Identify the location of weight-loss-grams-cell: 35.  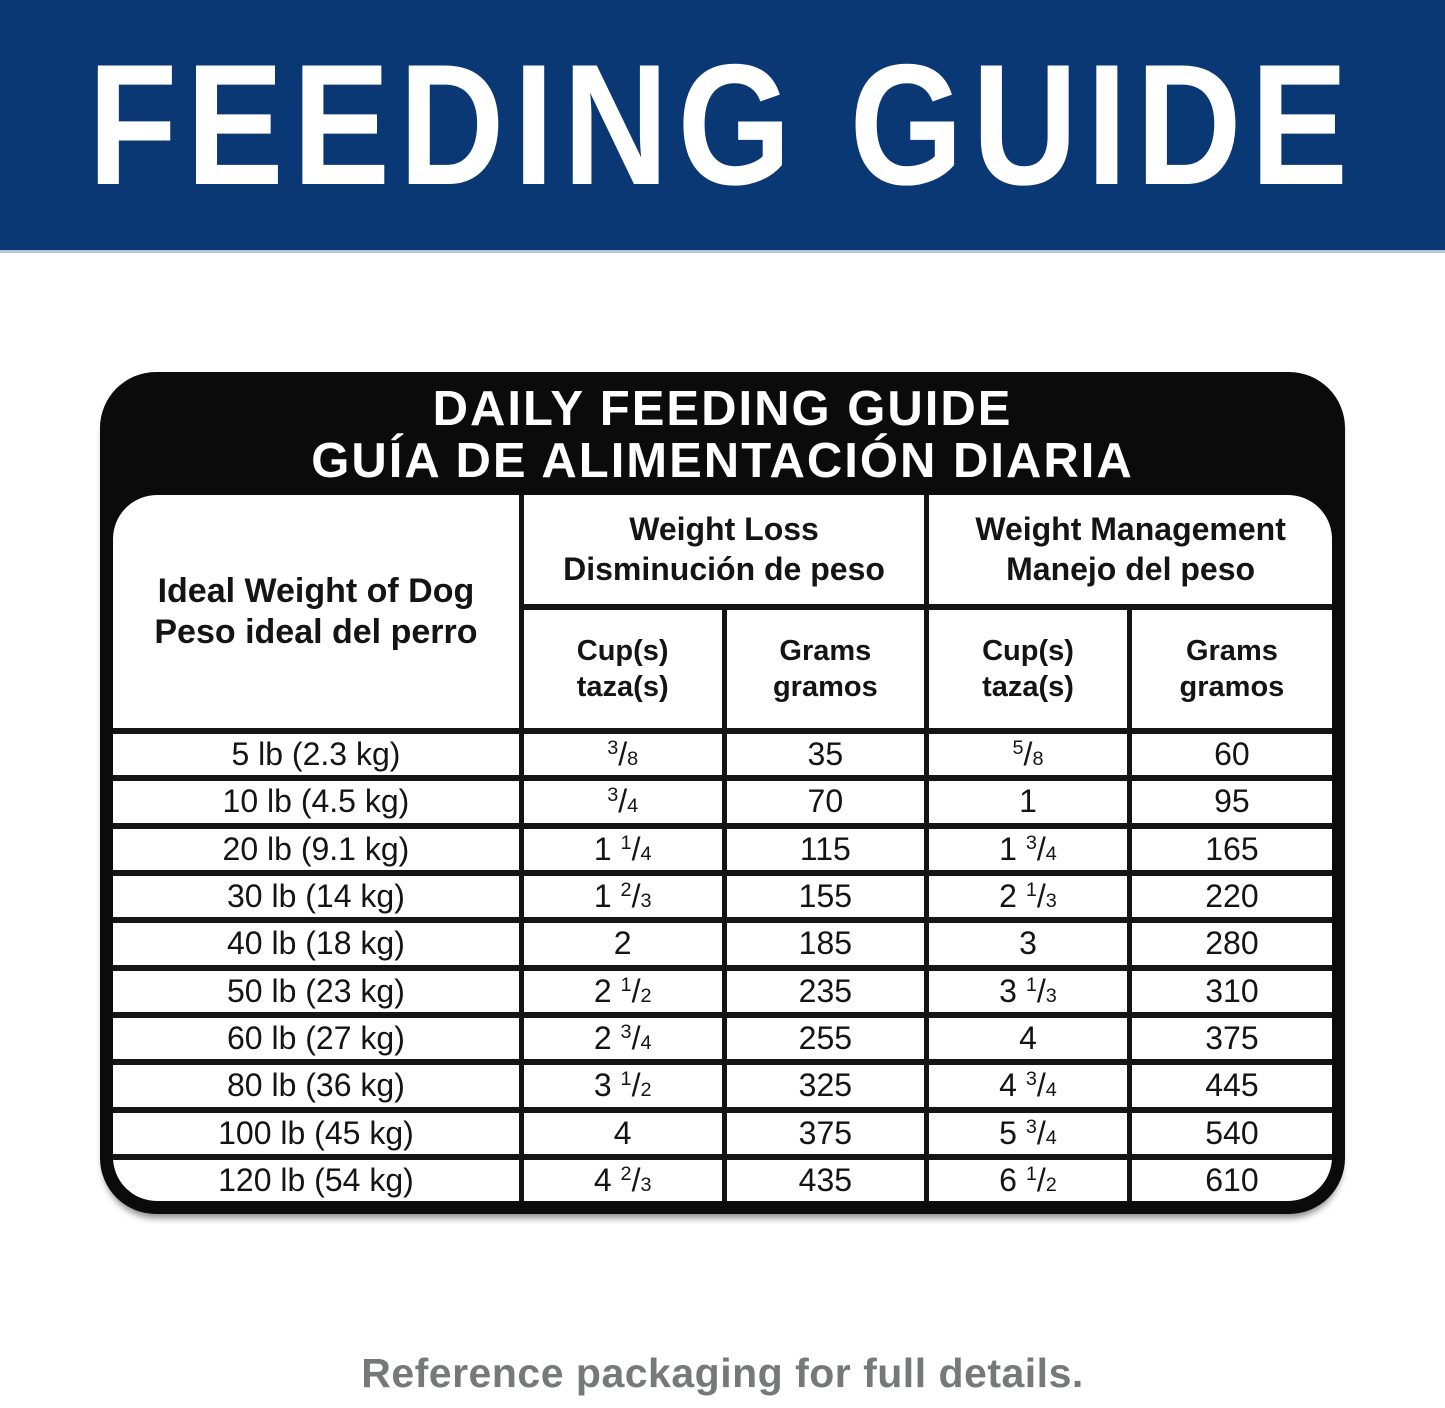
(825, 754).